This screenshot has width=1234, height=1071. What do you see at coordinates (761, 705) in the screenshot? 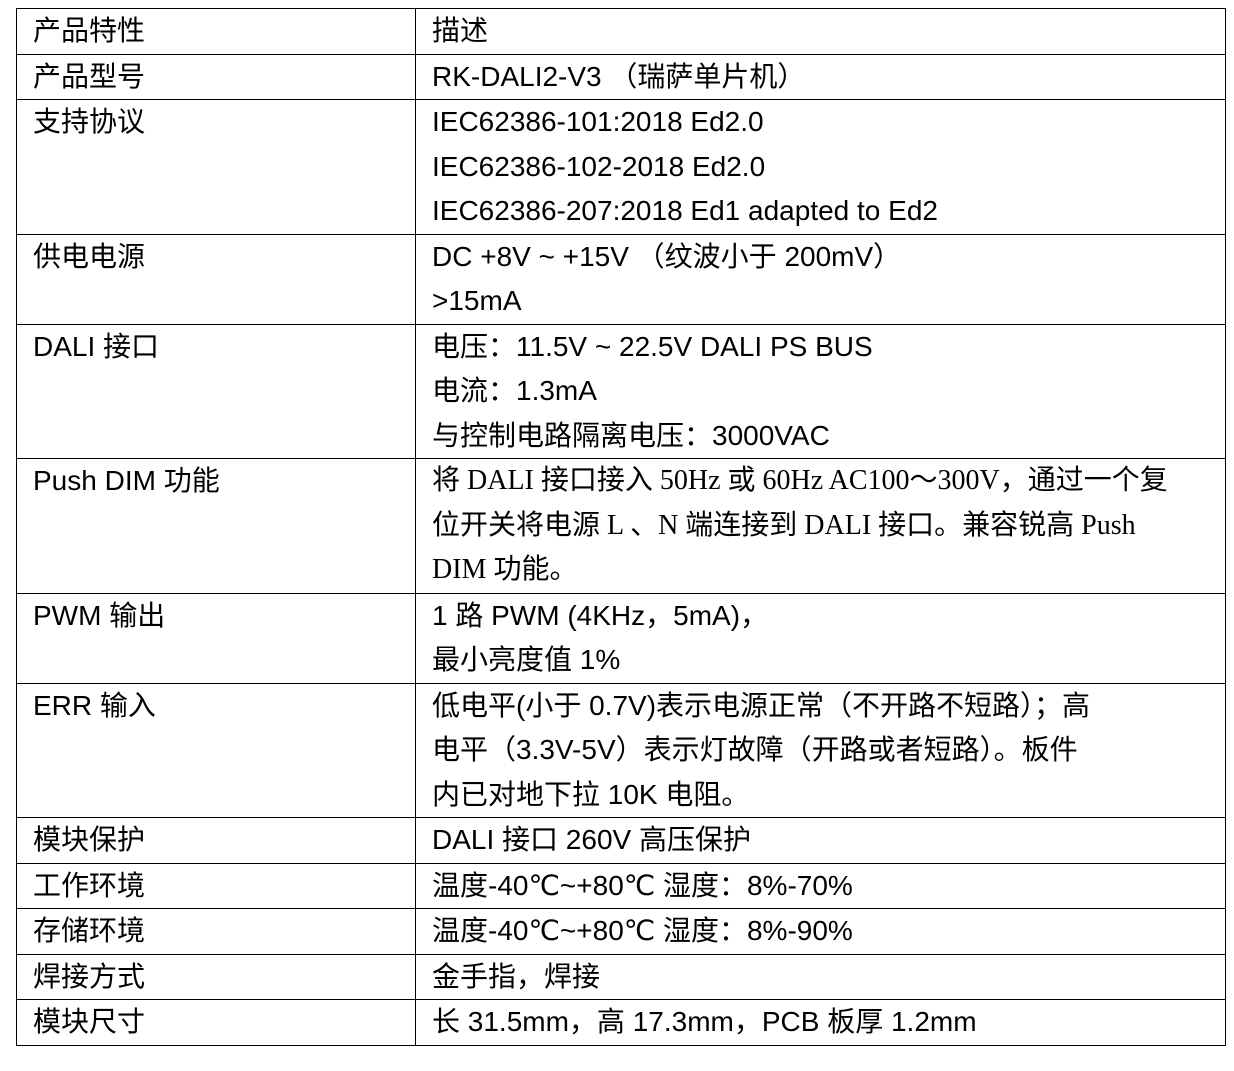
I see `spec-value-line: 低电平(小于 0.7V)表示电源正常（不开路不短路）；高` at bounding box center [761, 705].